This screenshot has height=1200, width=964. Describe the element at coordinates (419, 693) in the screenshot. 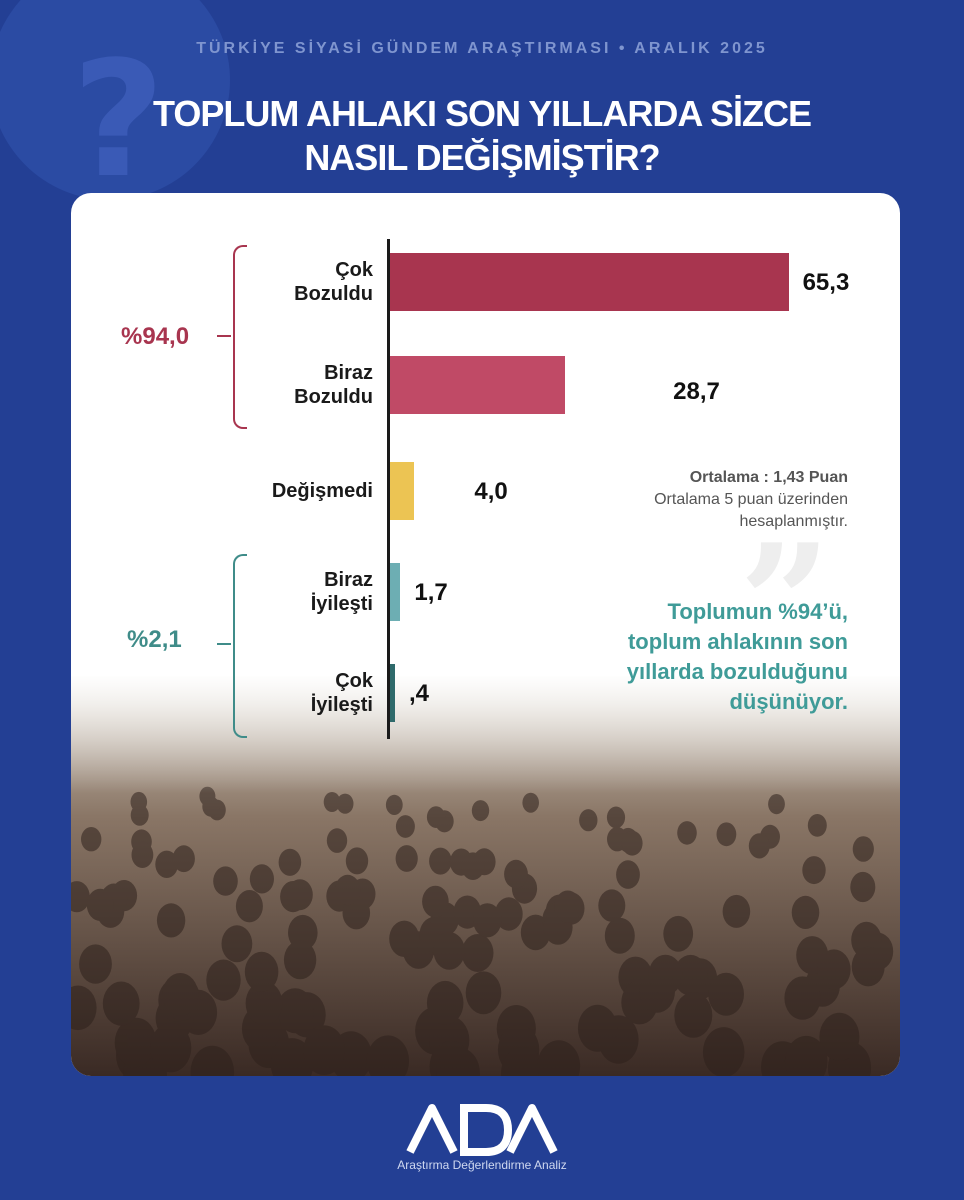

I see `value-label-5: ,4` at that location.